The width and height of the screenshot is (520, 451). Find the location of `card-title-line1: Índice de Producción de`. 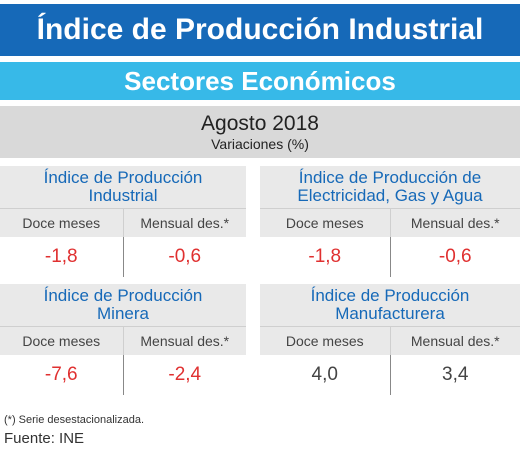

card-title-line1: Índice de Producción de is located at coordinates (390, 177).